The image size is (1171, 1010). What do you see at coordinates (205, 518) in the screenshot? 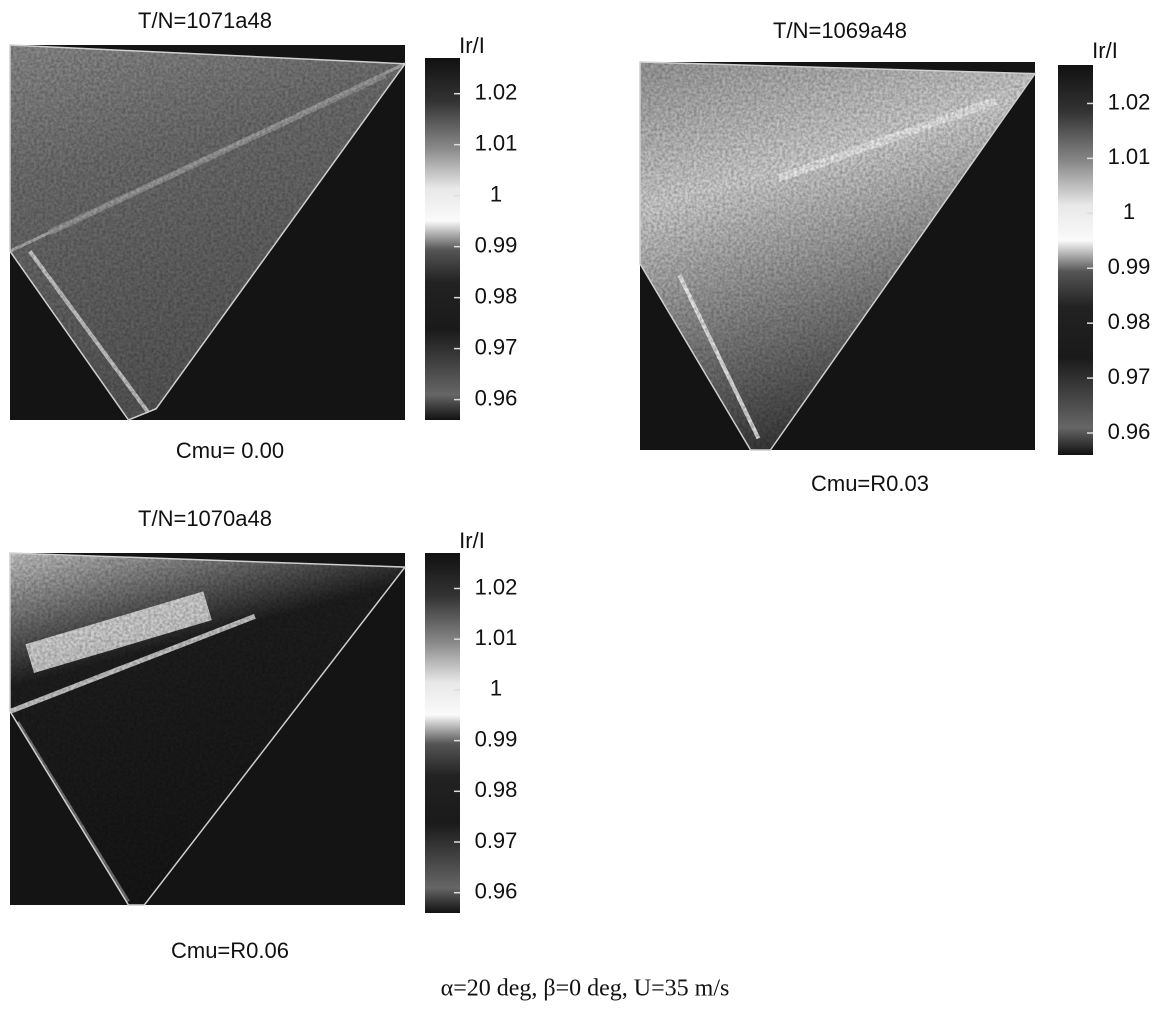
I see `panel-title: T/N=1070a48` at bounding box center [205, 518].